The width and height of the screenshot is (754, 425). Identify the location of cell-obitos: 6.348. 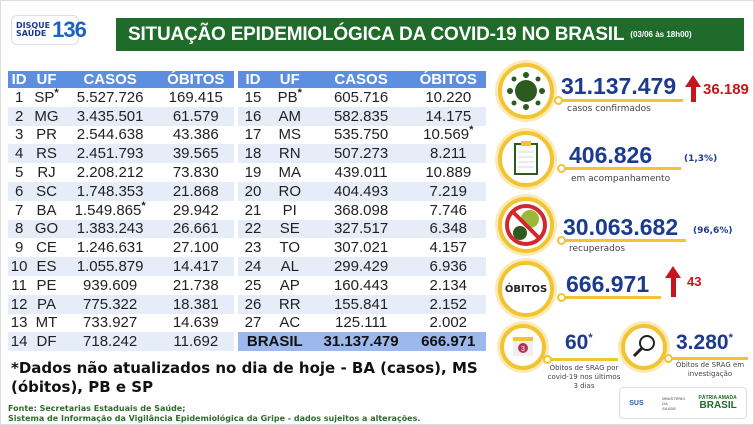
(448, 229).